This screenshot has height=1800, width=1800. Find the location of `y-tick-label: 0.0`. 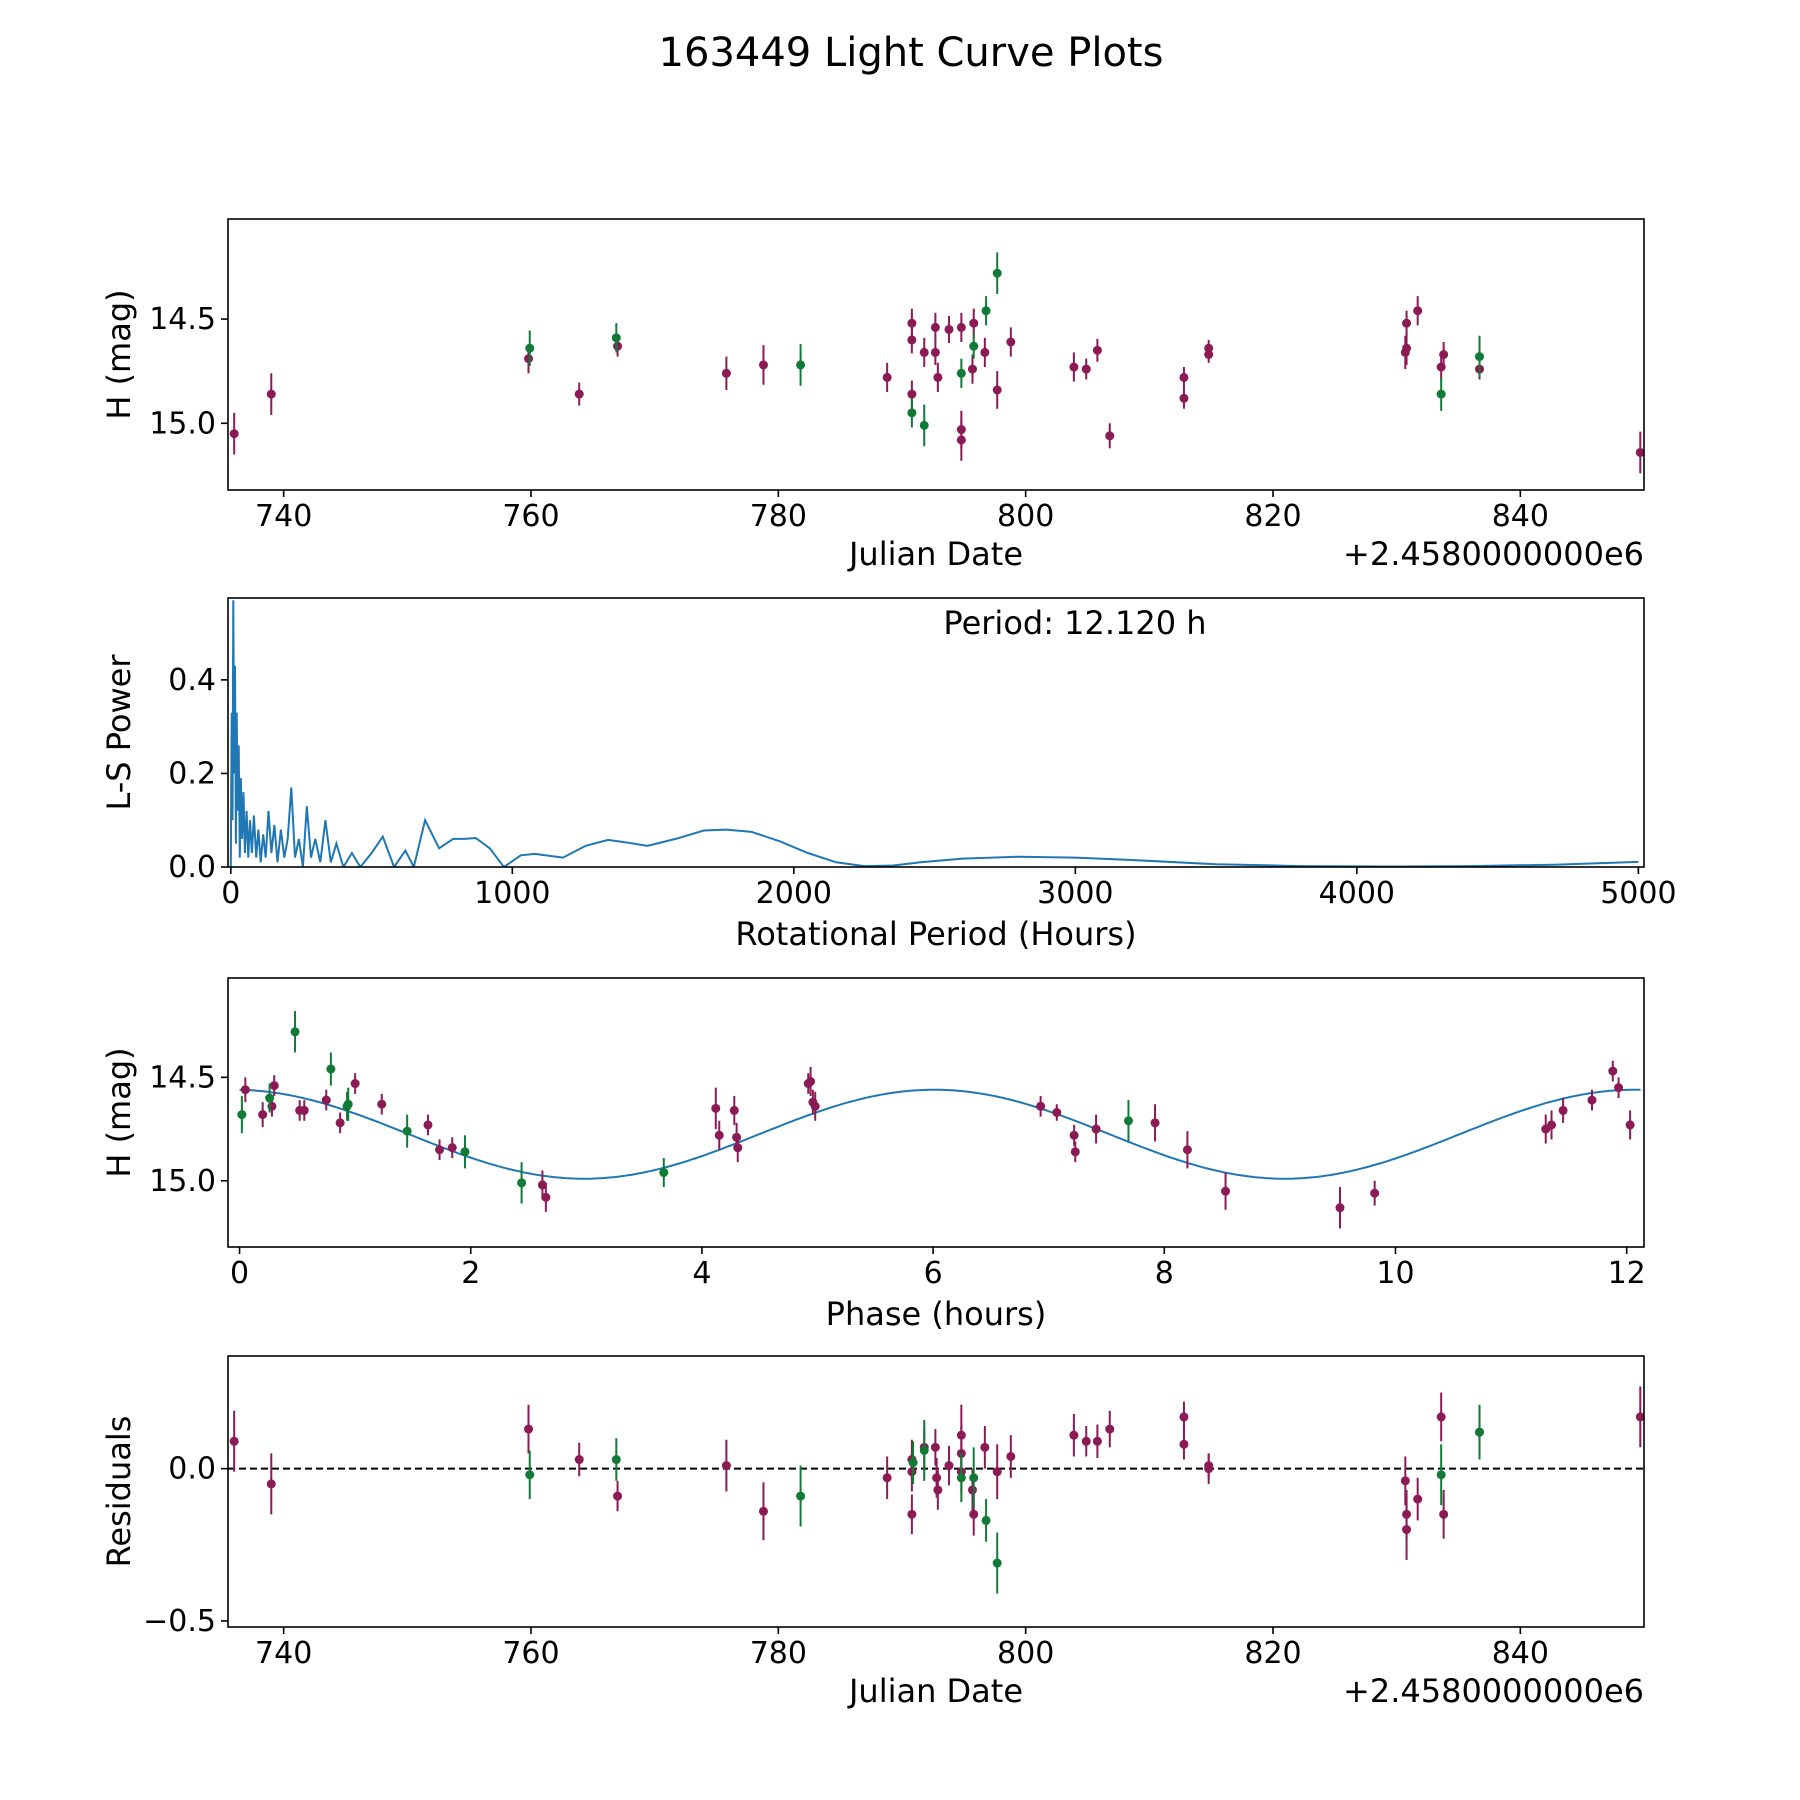

y-tick-label: 0.0 is located at coordinates (192, 867).